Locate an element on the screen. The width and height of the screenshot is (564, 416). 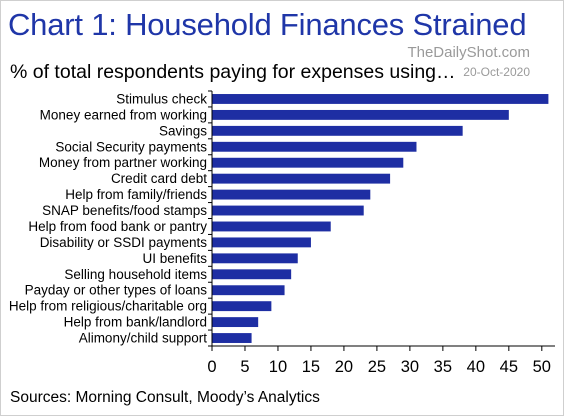
date-label: 20-Oct-2020 is located at coordinates (496, 72).